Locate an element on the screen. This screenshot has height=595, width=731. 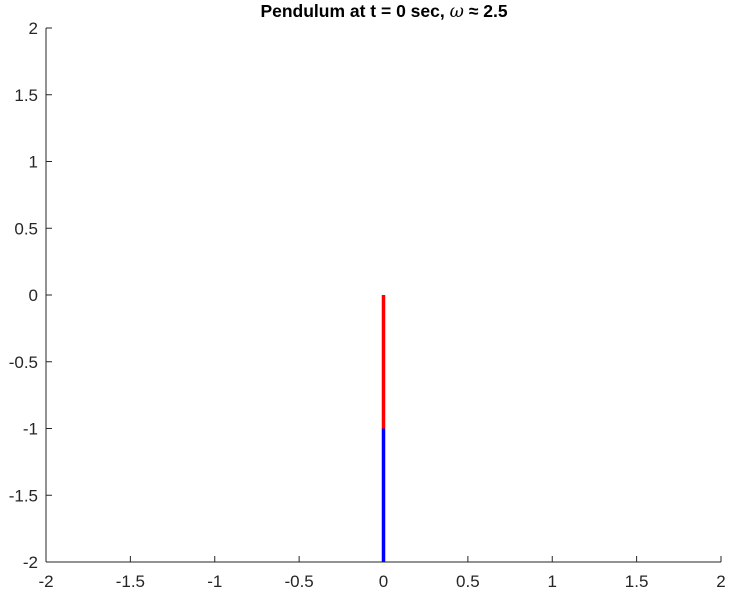
y-tick-label: -1 is located at coordinates (30, 429).